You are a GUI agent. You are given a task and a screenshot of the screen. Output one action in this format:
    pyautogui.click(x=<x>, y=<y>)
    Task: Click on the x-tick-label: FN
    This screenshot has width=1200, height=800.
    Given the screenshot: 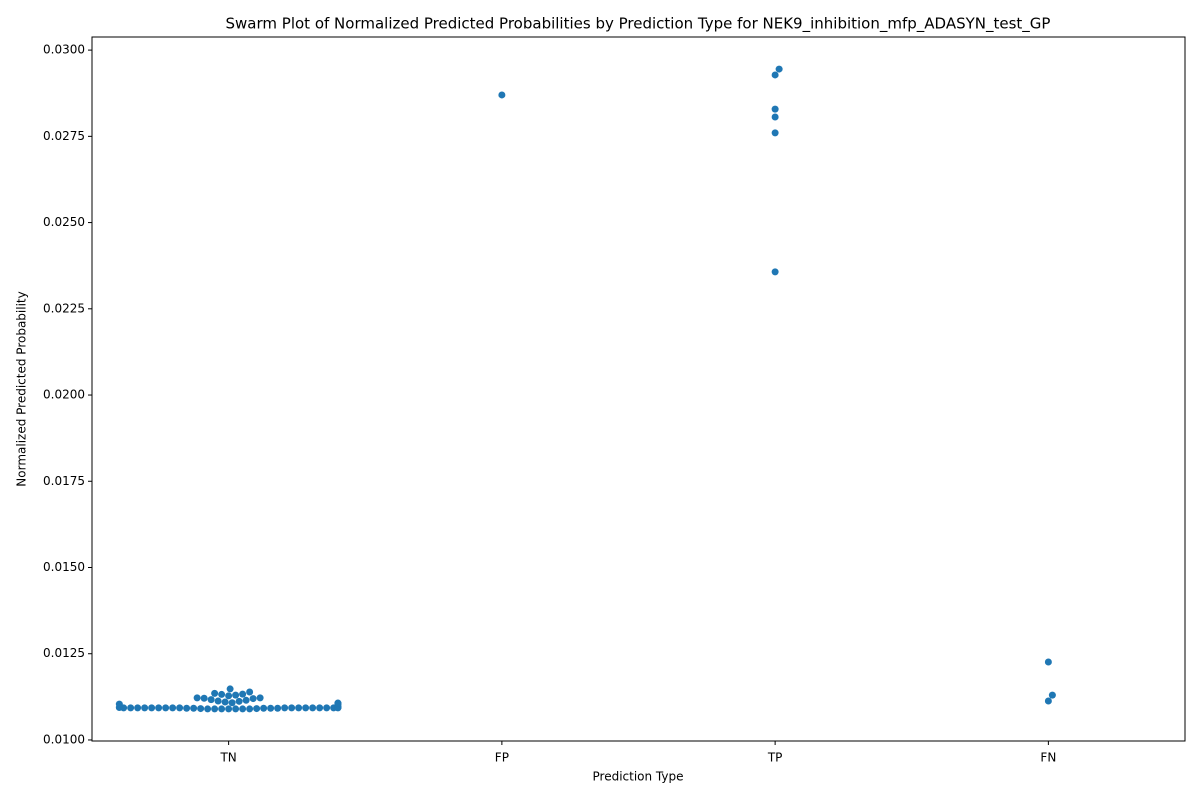 What is the action you would take?
    pyautogui.click(x=1048, y=758)
    